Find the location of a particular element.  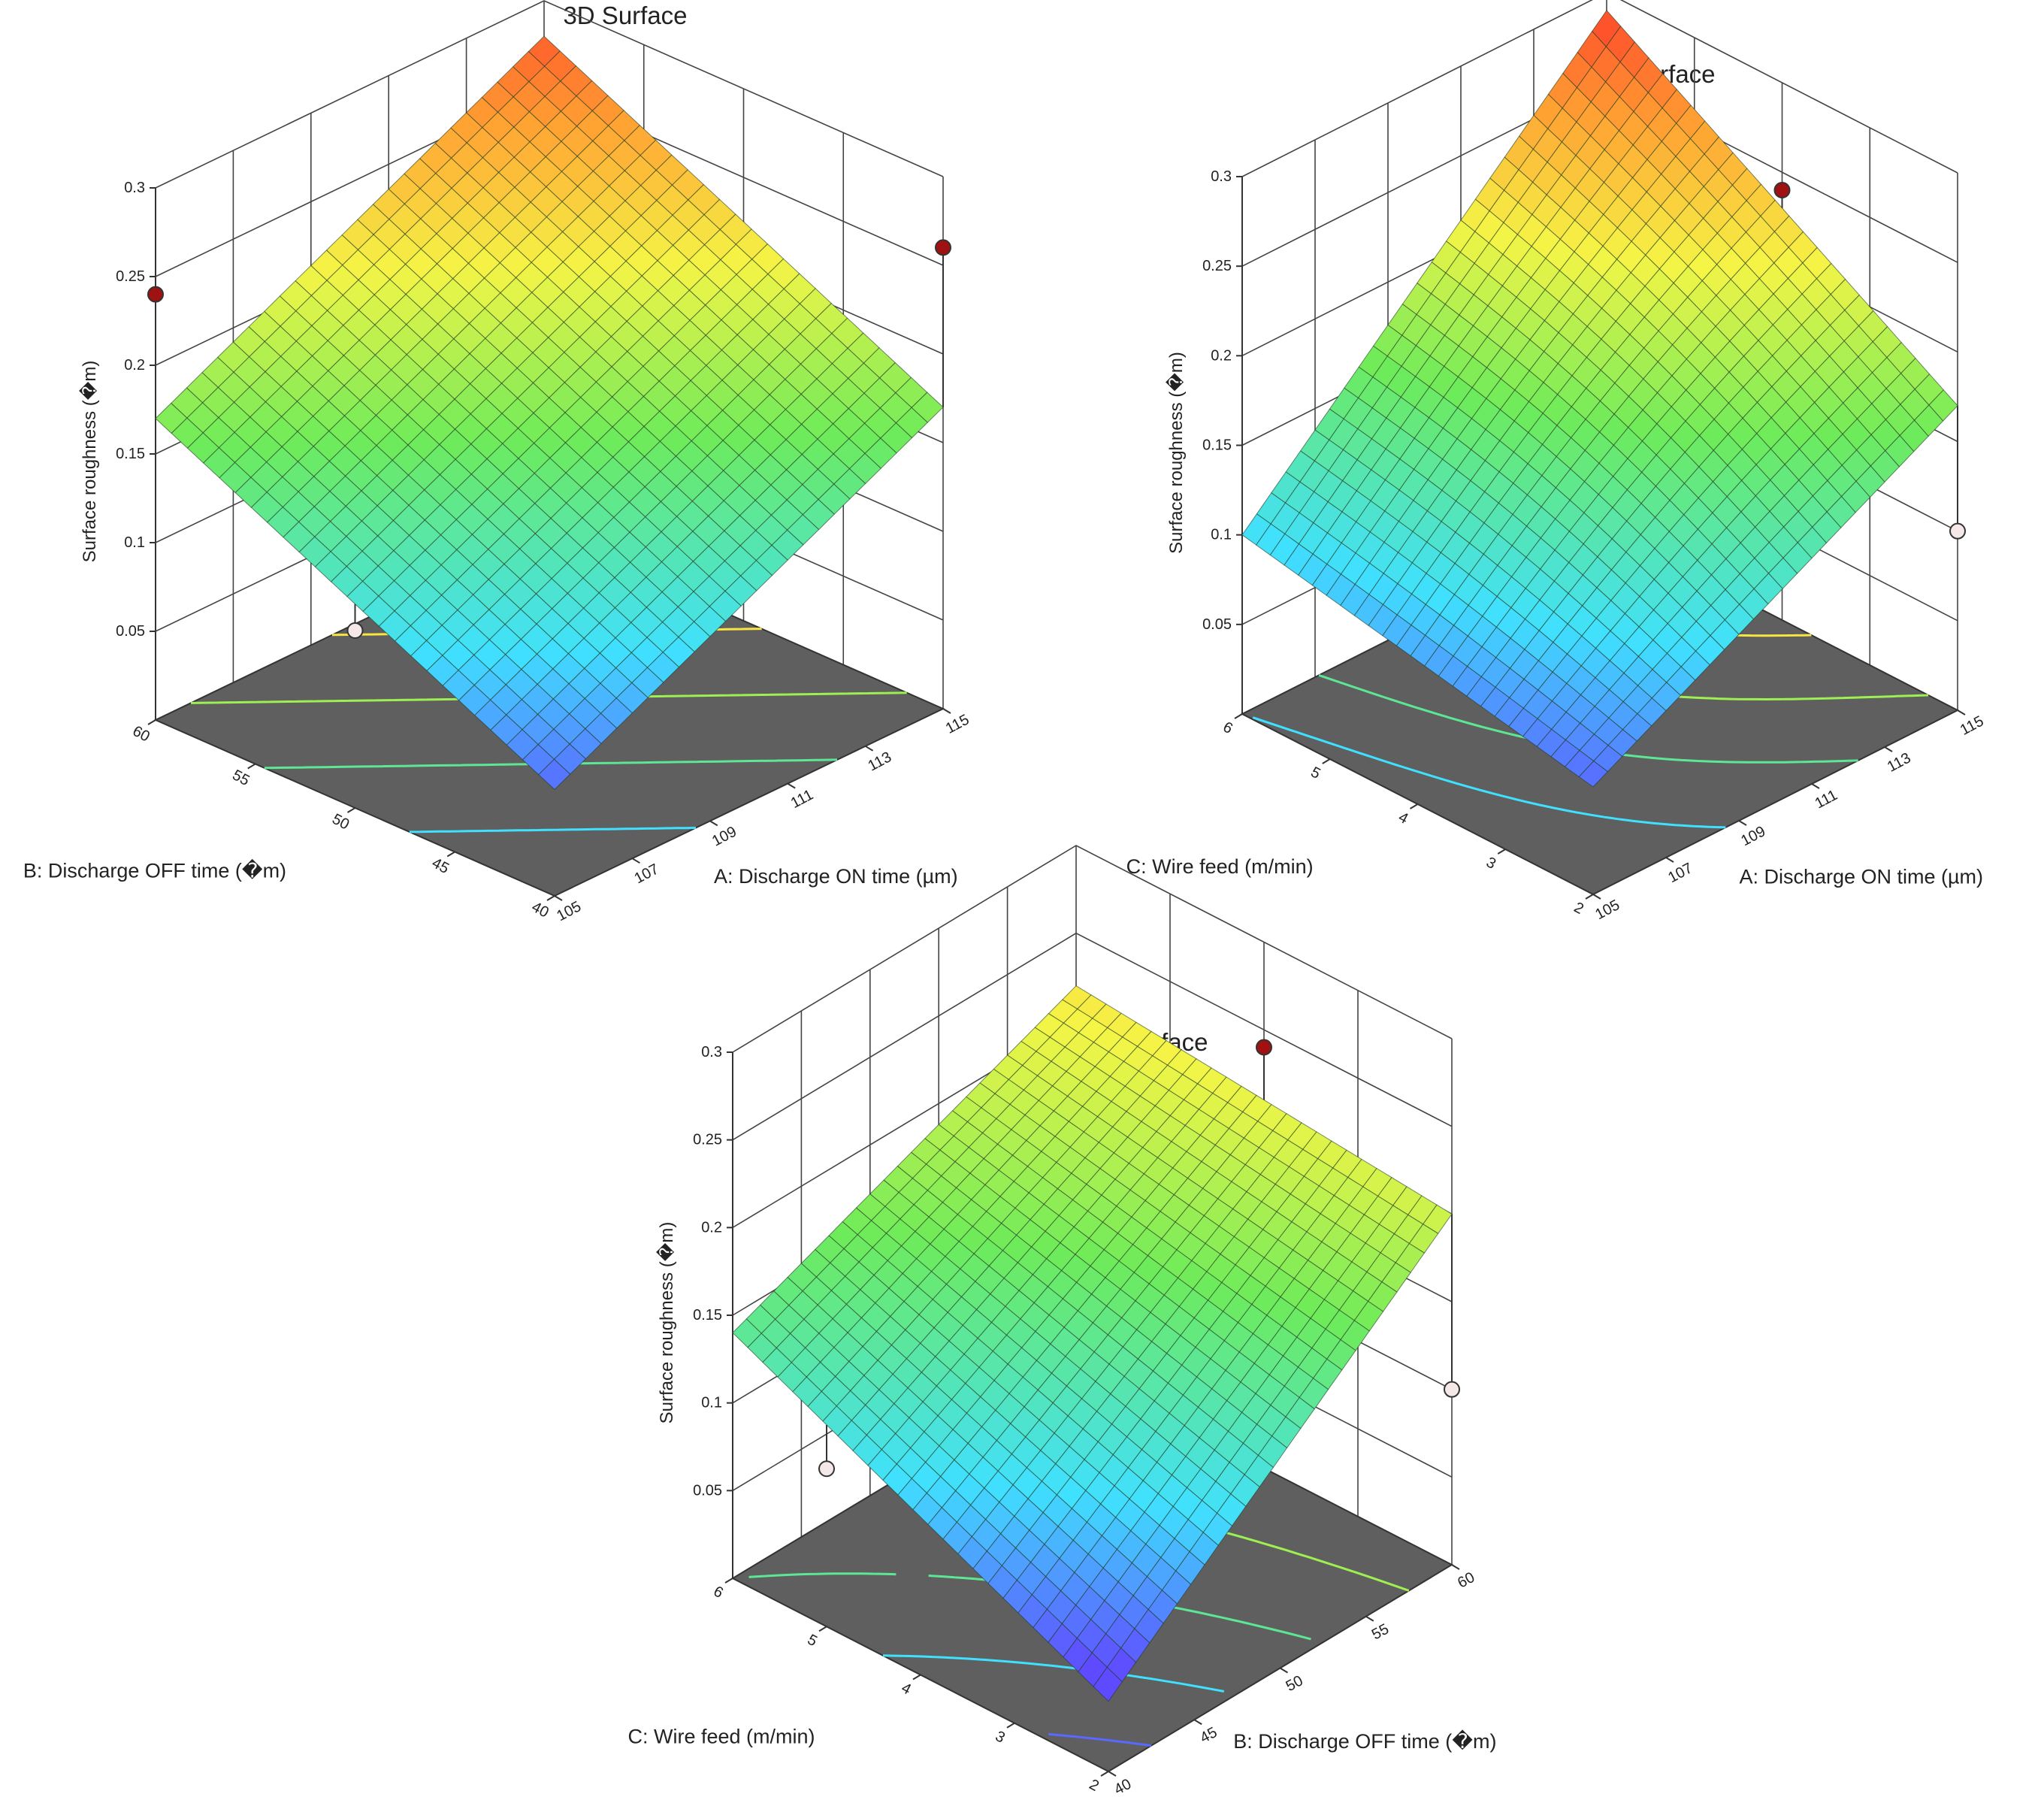

x-tick-label: 115 is located at coordinates (1972, 726).